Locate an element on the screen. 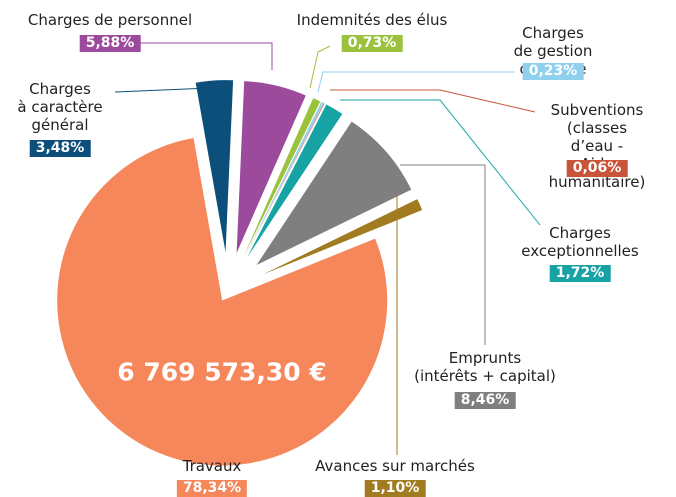  value-label: 1,10% is located at coordinates (395, 488).